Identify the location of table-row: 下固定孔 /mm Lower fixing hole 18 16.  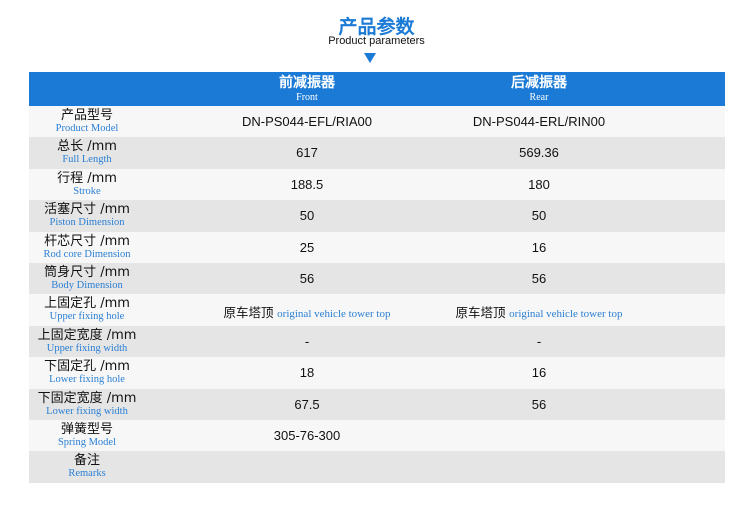
(377, 373).